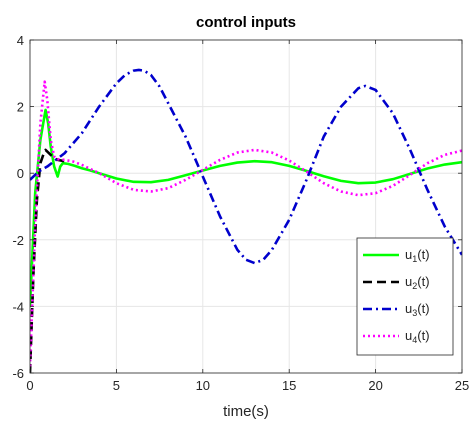  Describe the element at coordinates (375, 385) in the screenshot. I see `x-tick-label: 20` at that location.